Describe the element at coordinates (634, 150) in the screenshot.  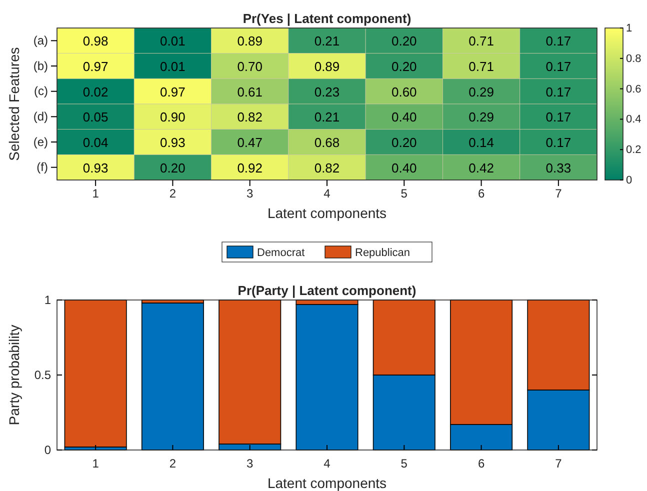
I see `color-bar-label: 0.2` at that location.